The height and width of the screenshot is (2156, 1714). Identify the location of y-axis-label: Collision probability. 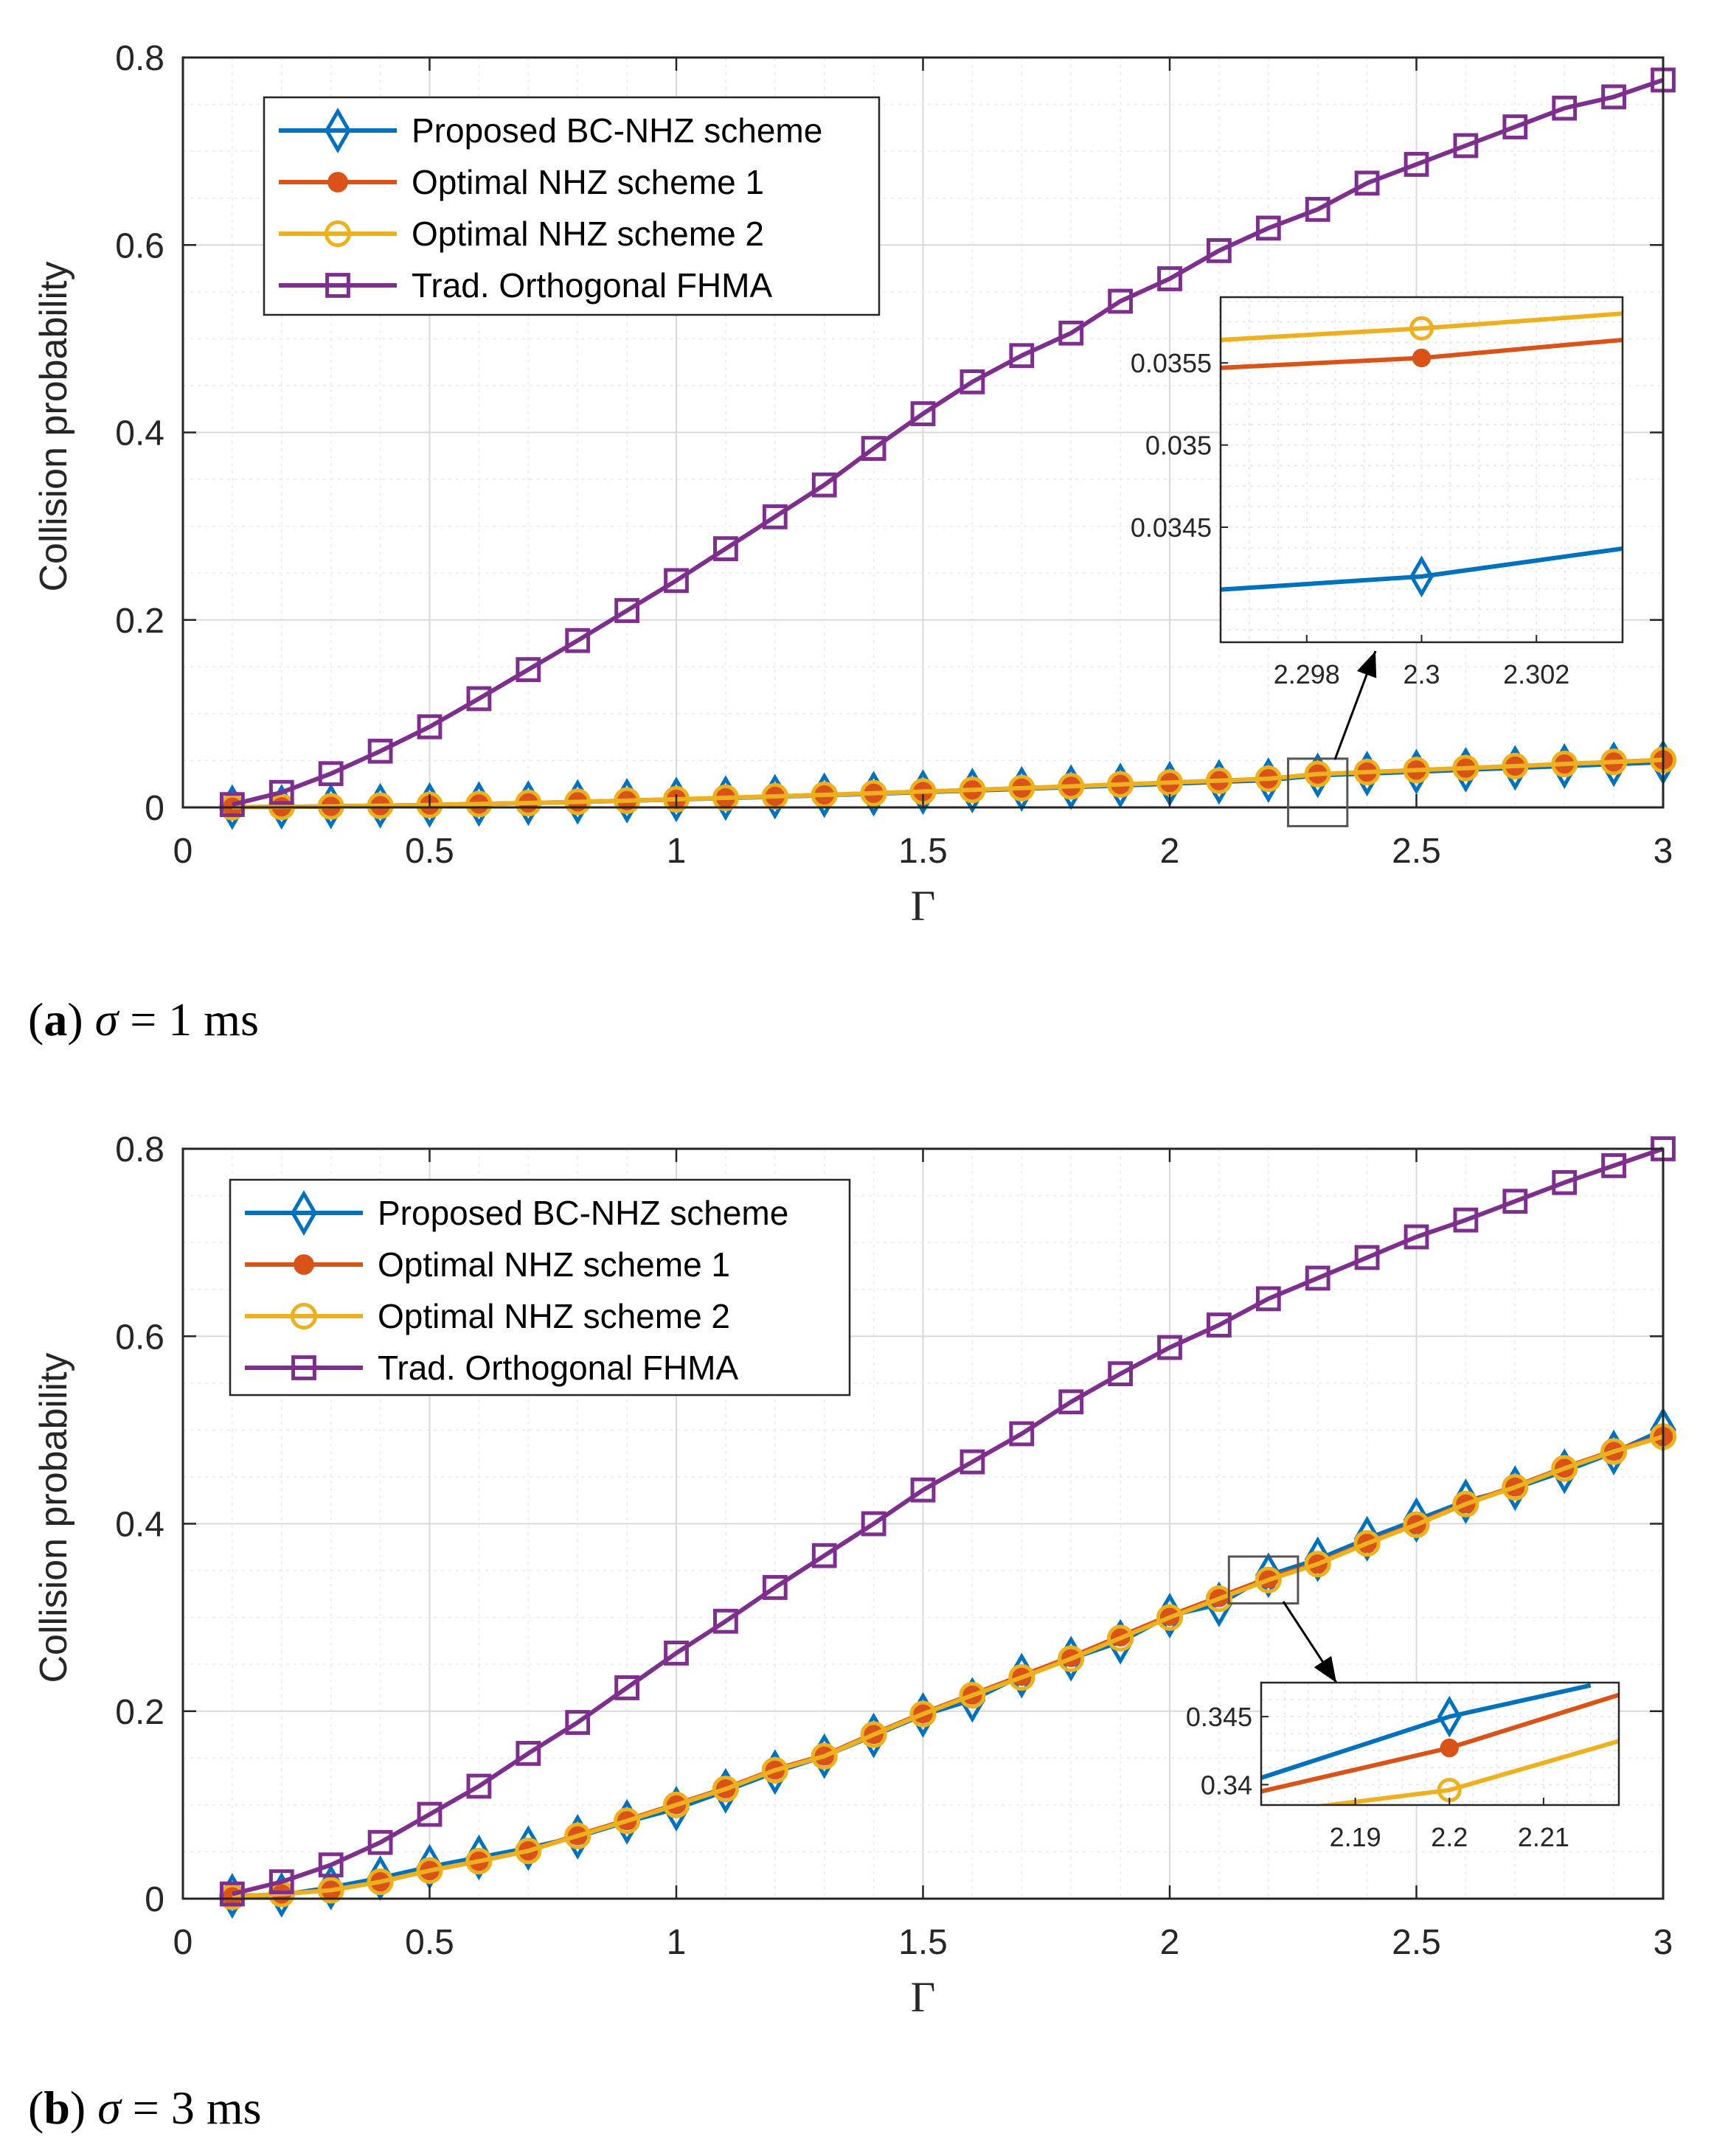
(53, 1518).